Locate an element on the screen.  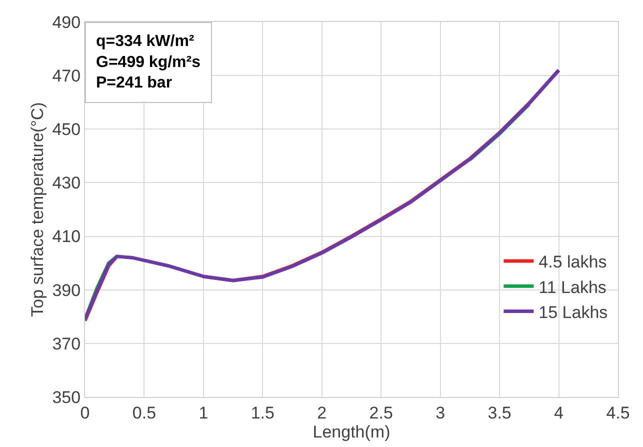
x-tick-label: 2 is located at coordinates (322, 412).